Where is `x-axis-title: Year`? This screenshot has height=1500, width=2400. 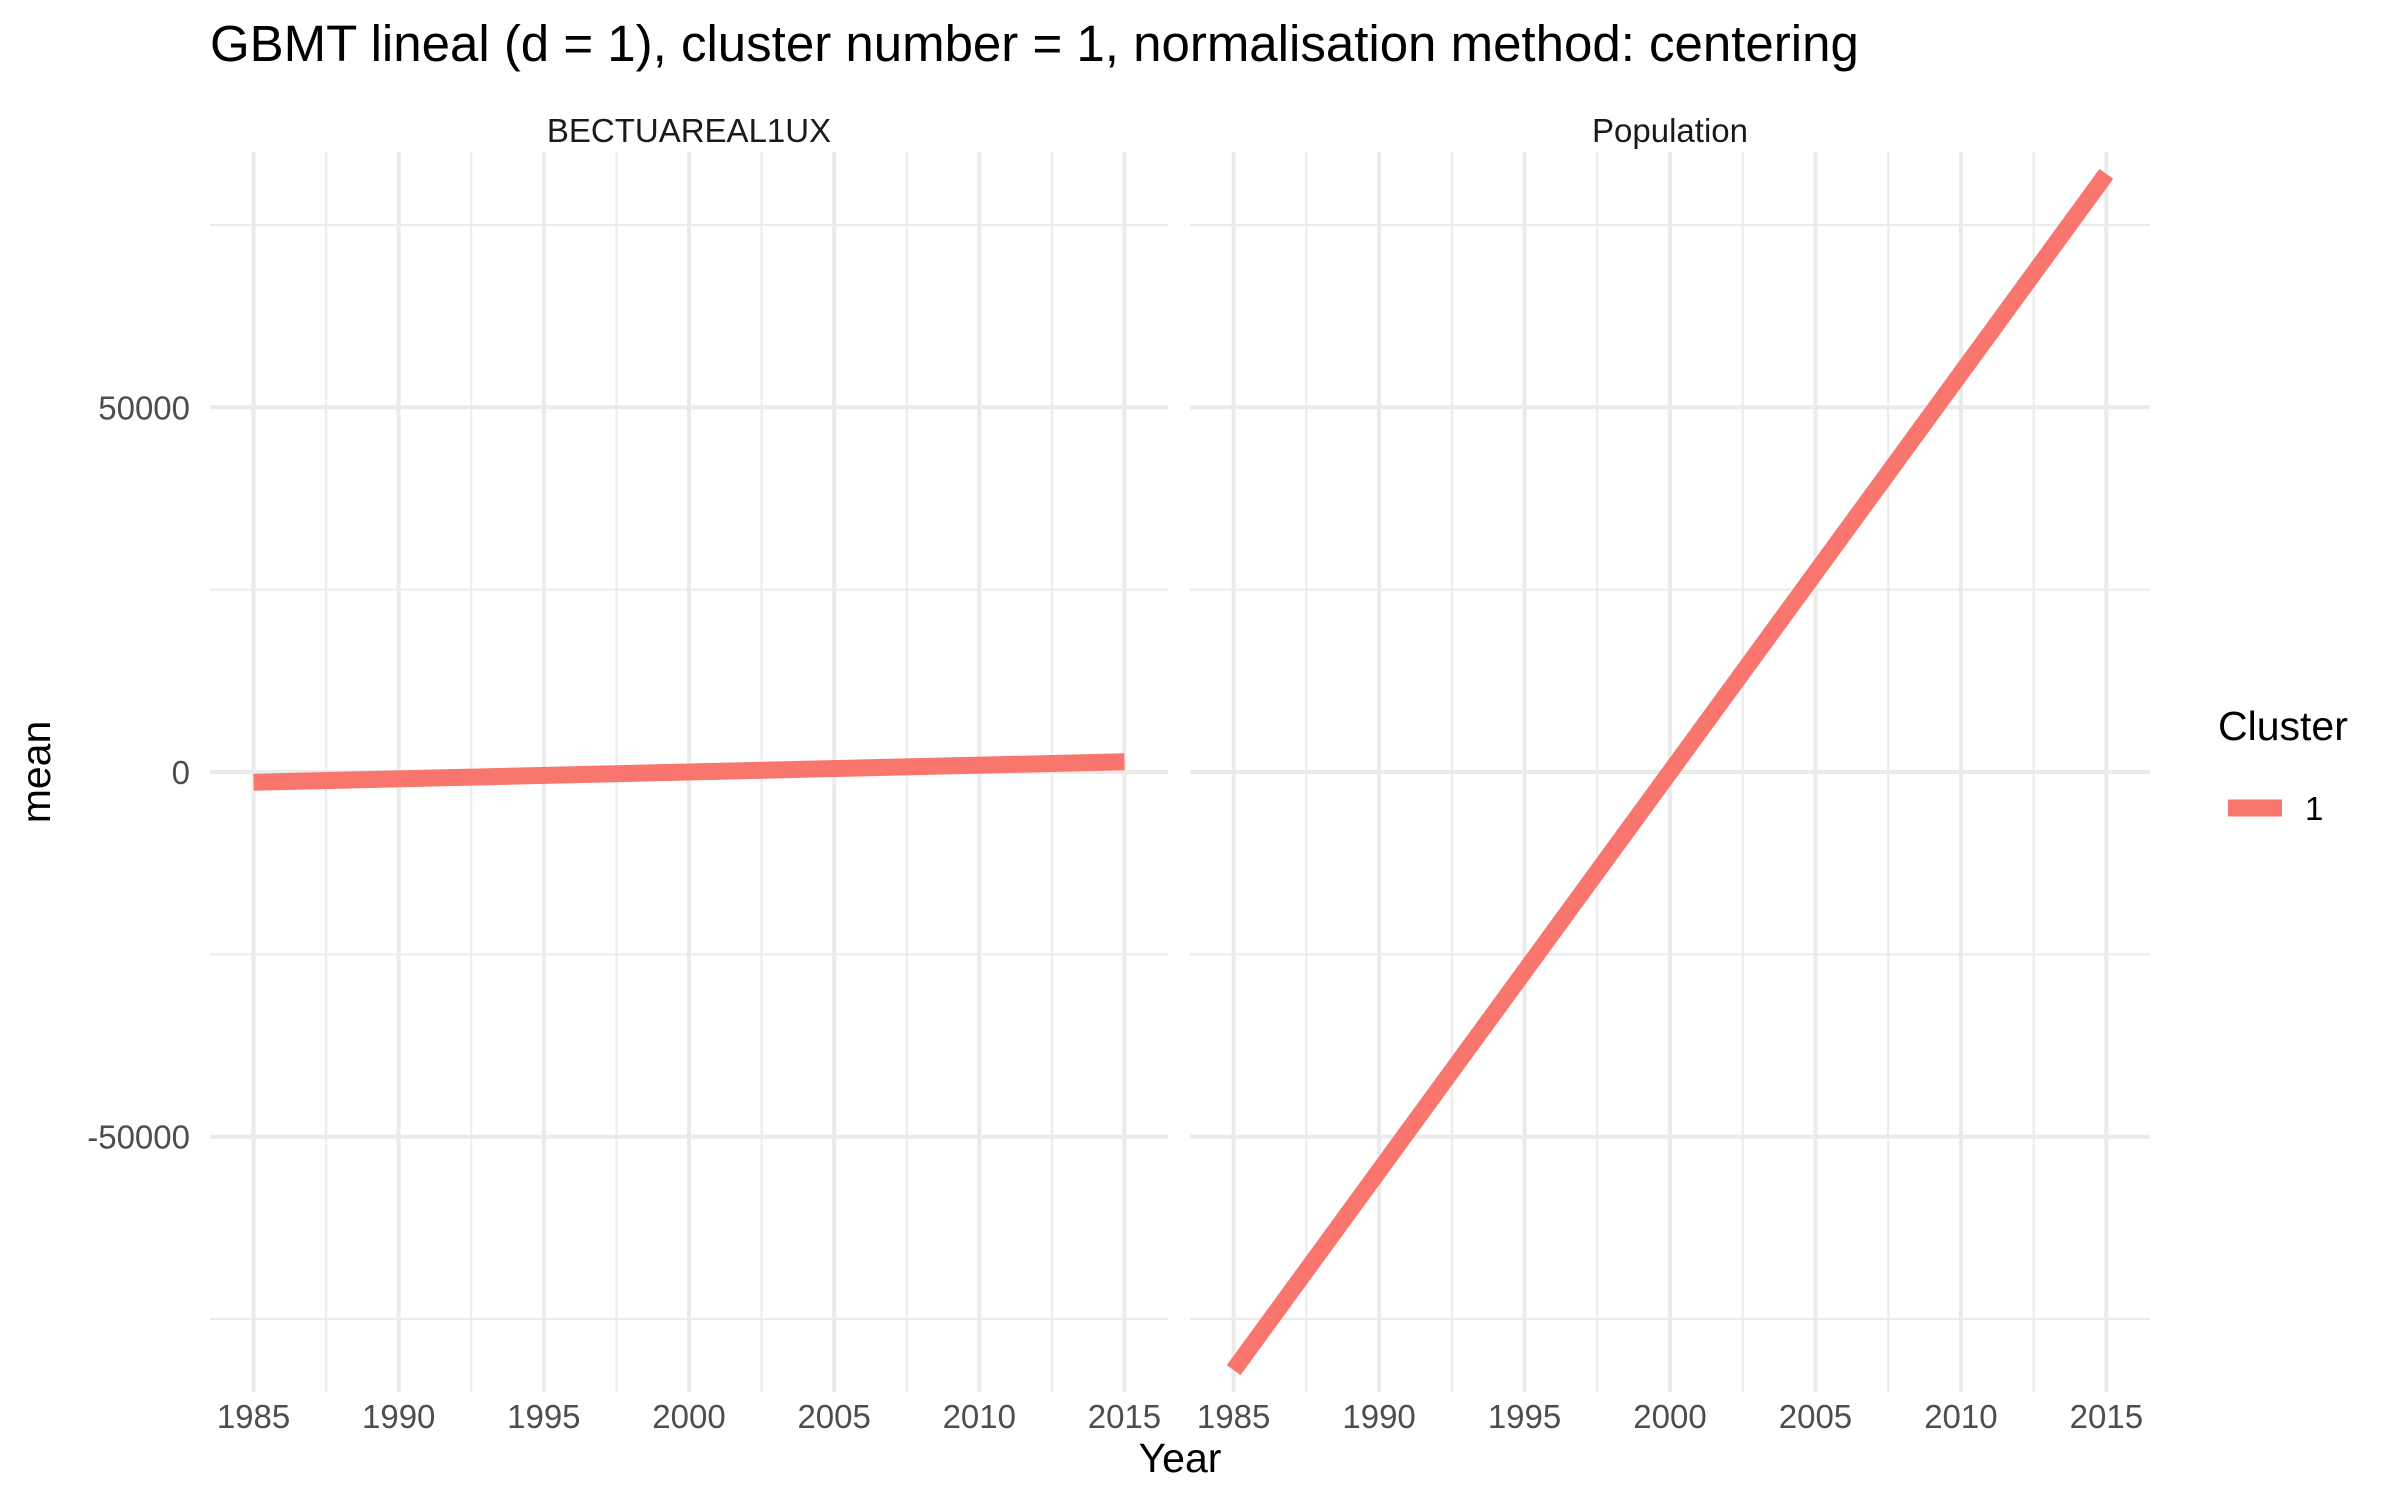 x-axis-title: Year is located at coordinates (1180, 1458).